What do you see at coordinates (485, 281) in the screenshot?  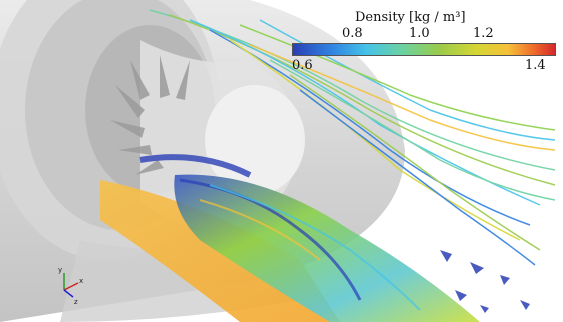 I see `blue-flakes` at bounding box center [485, 281].